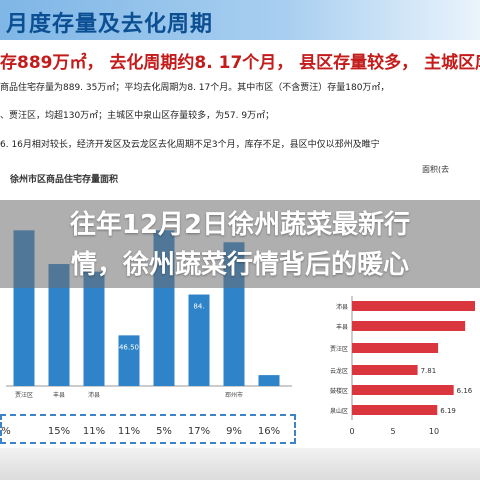 The width and height of the screenshot is (480, 480). Describe the element at coordinates (392, 431) in the screenshot. I see `right-x-tick-label: 5` at that location.